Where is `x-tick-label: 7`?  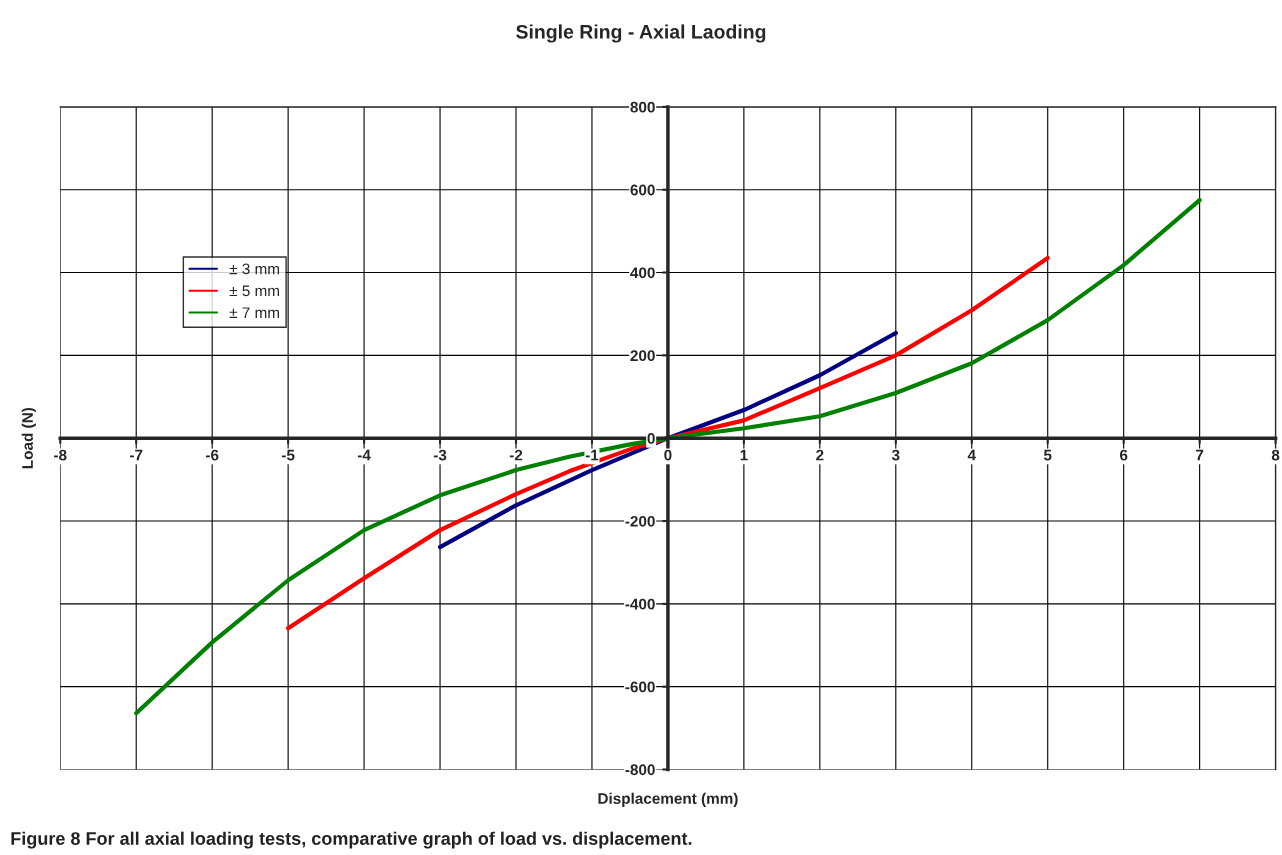
x-tick-label: 7 is located at coordinates (1200, 455).